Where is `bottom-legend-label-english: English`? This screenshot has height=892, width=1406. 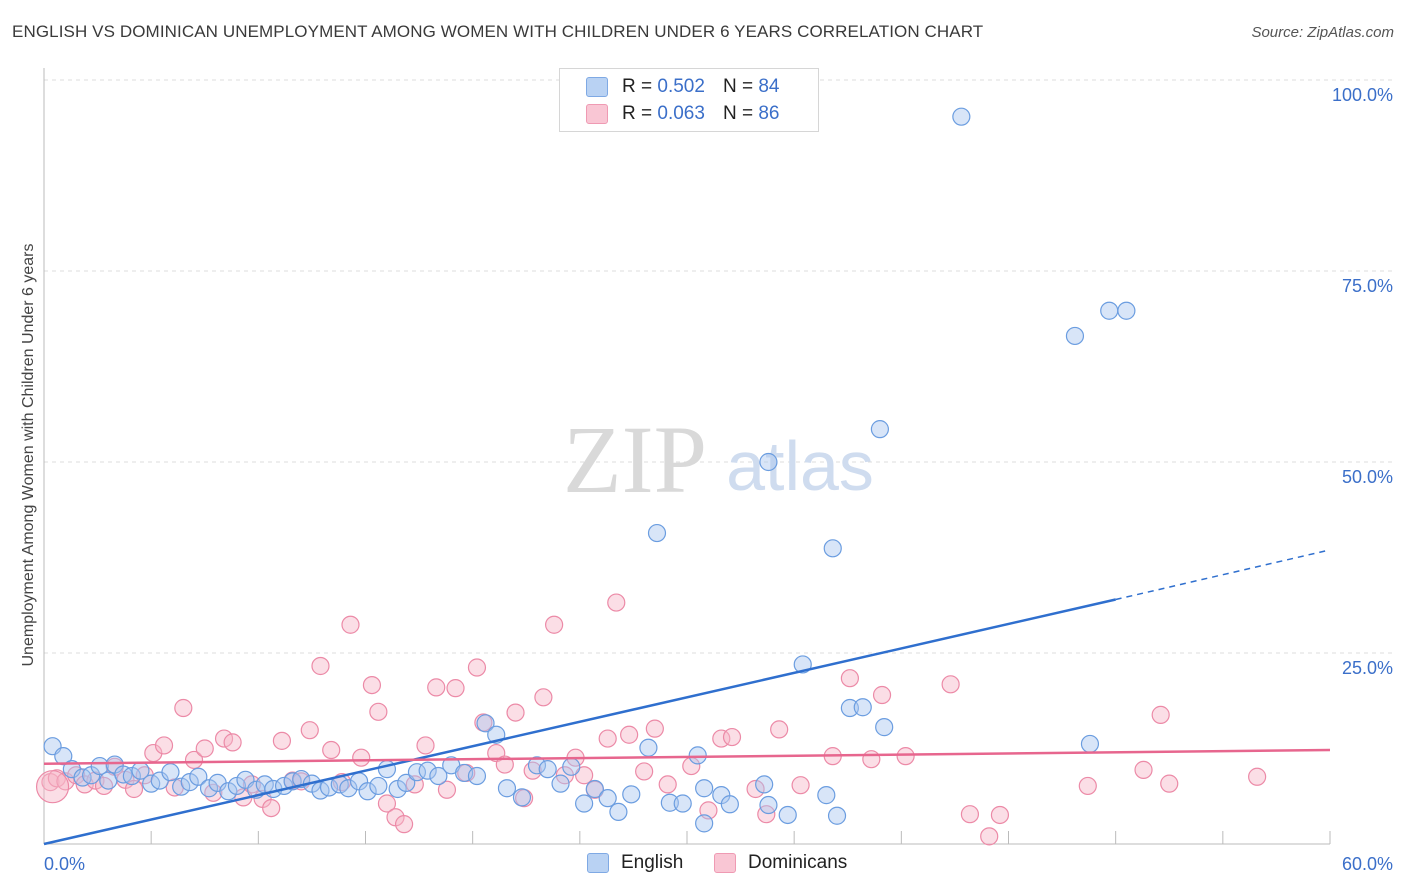
bottom-legend-label-english: English is located at coordinates (652, 862).